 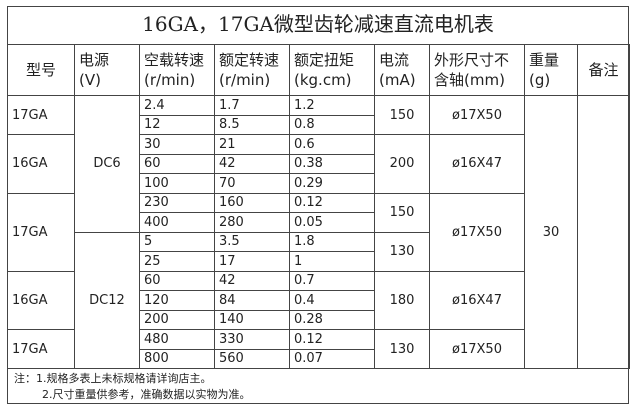 I want to click on value-cell: 1, so click(x=332, y=261).